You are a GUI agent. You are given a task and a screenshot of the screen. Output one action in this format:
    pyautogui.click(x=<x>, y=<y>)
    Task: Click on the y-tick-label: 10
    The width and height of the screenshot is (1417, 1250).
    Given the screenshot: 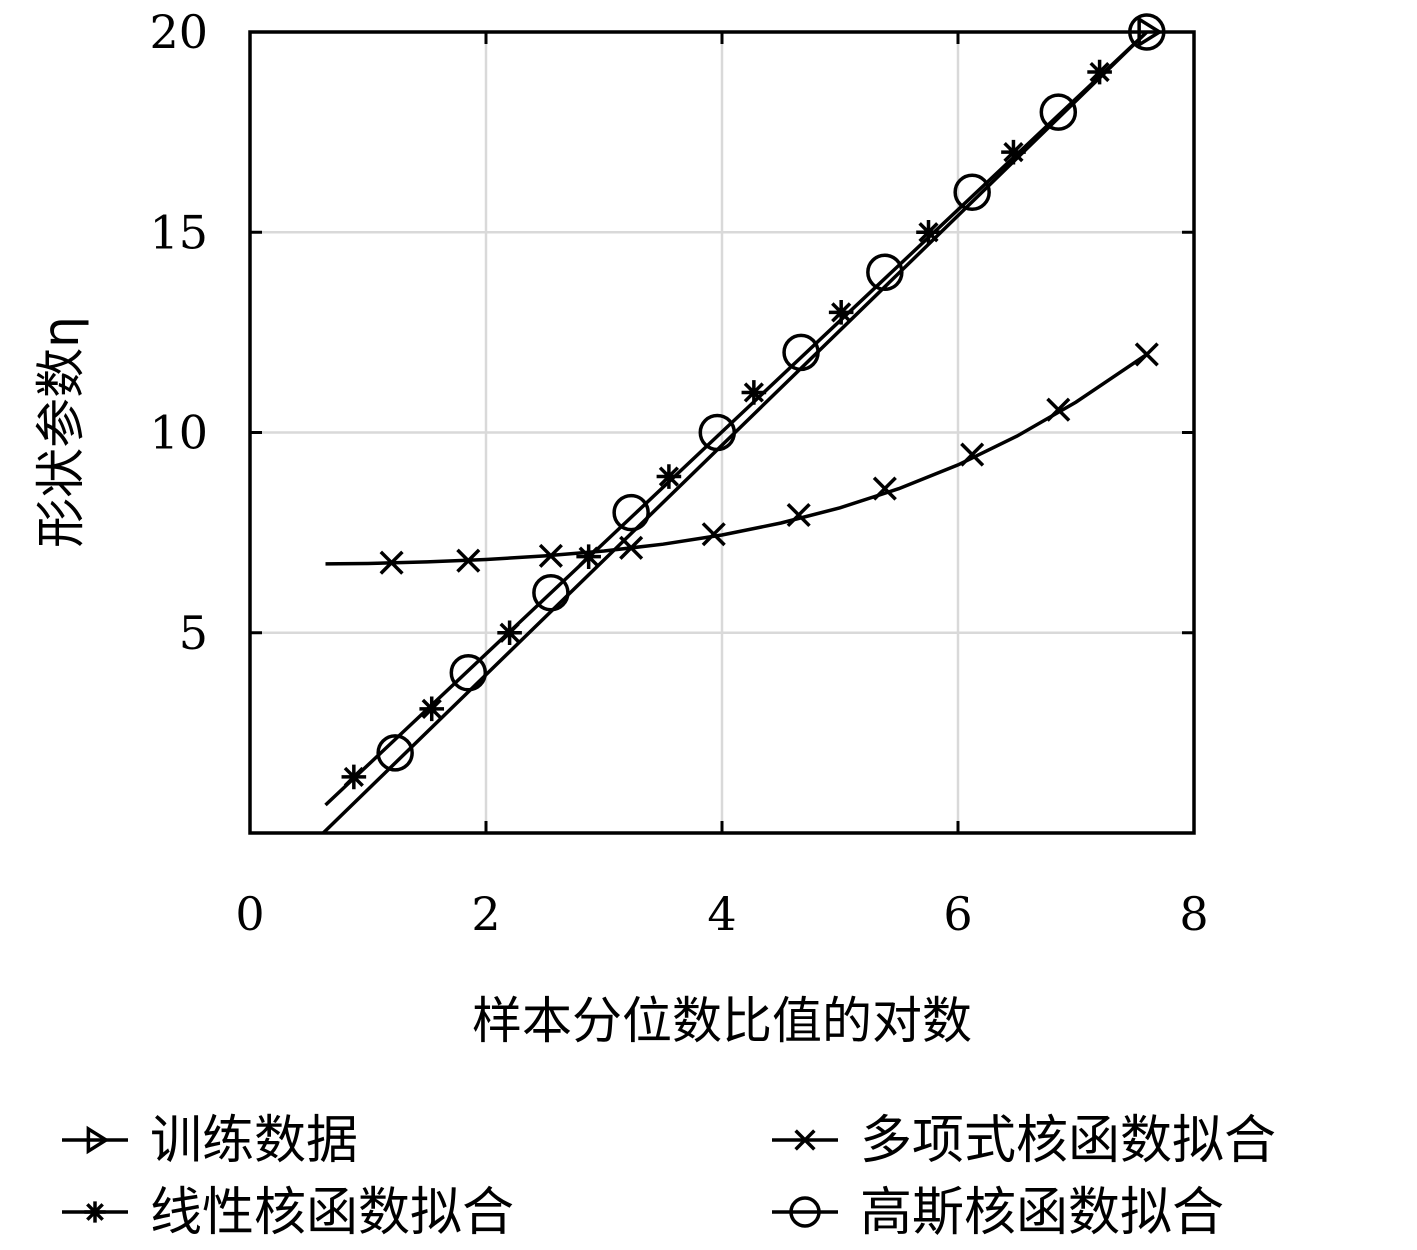 What is the action you would take?
    pyautogui.click(x=178, y=433)
    